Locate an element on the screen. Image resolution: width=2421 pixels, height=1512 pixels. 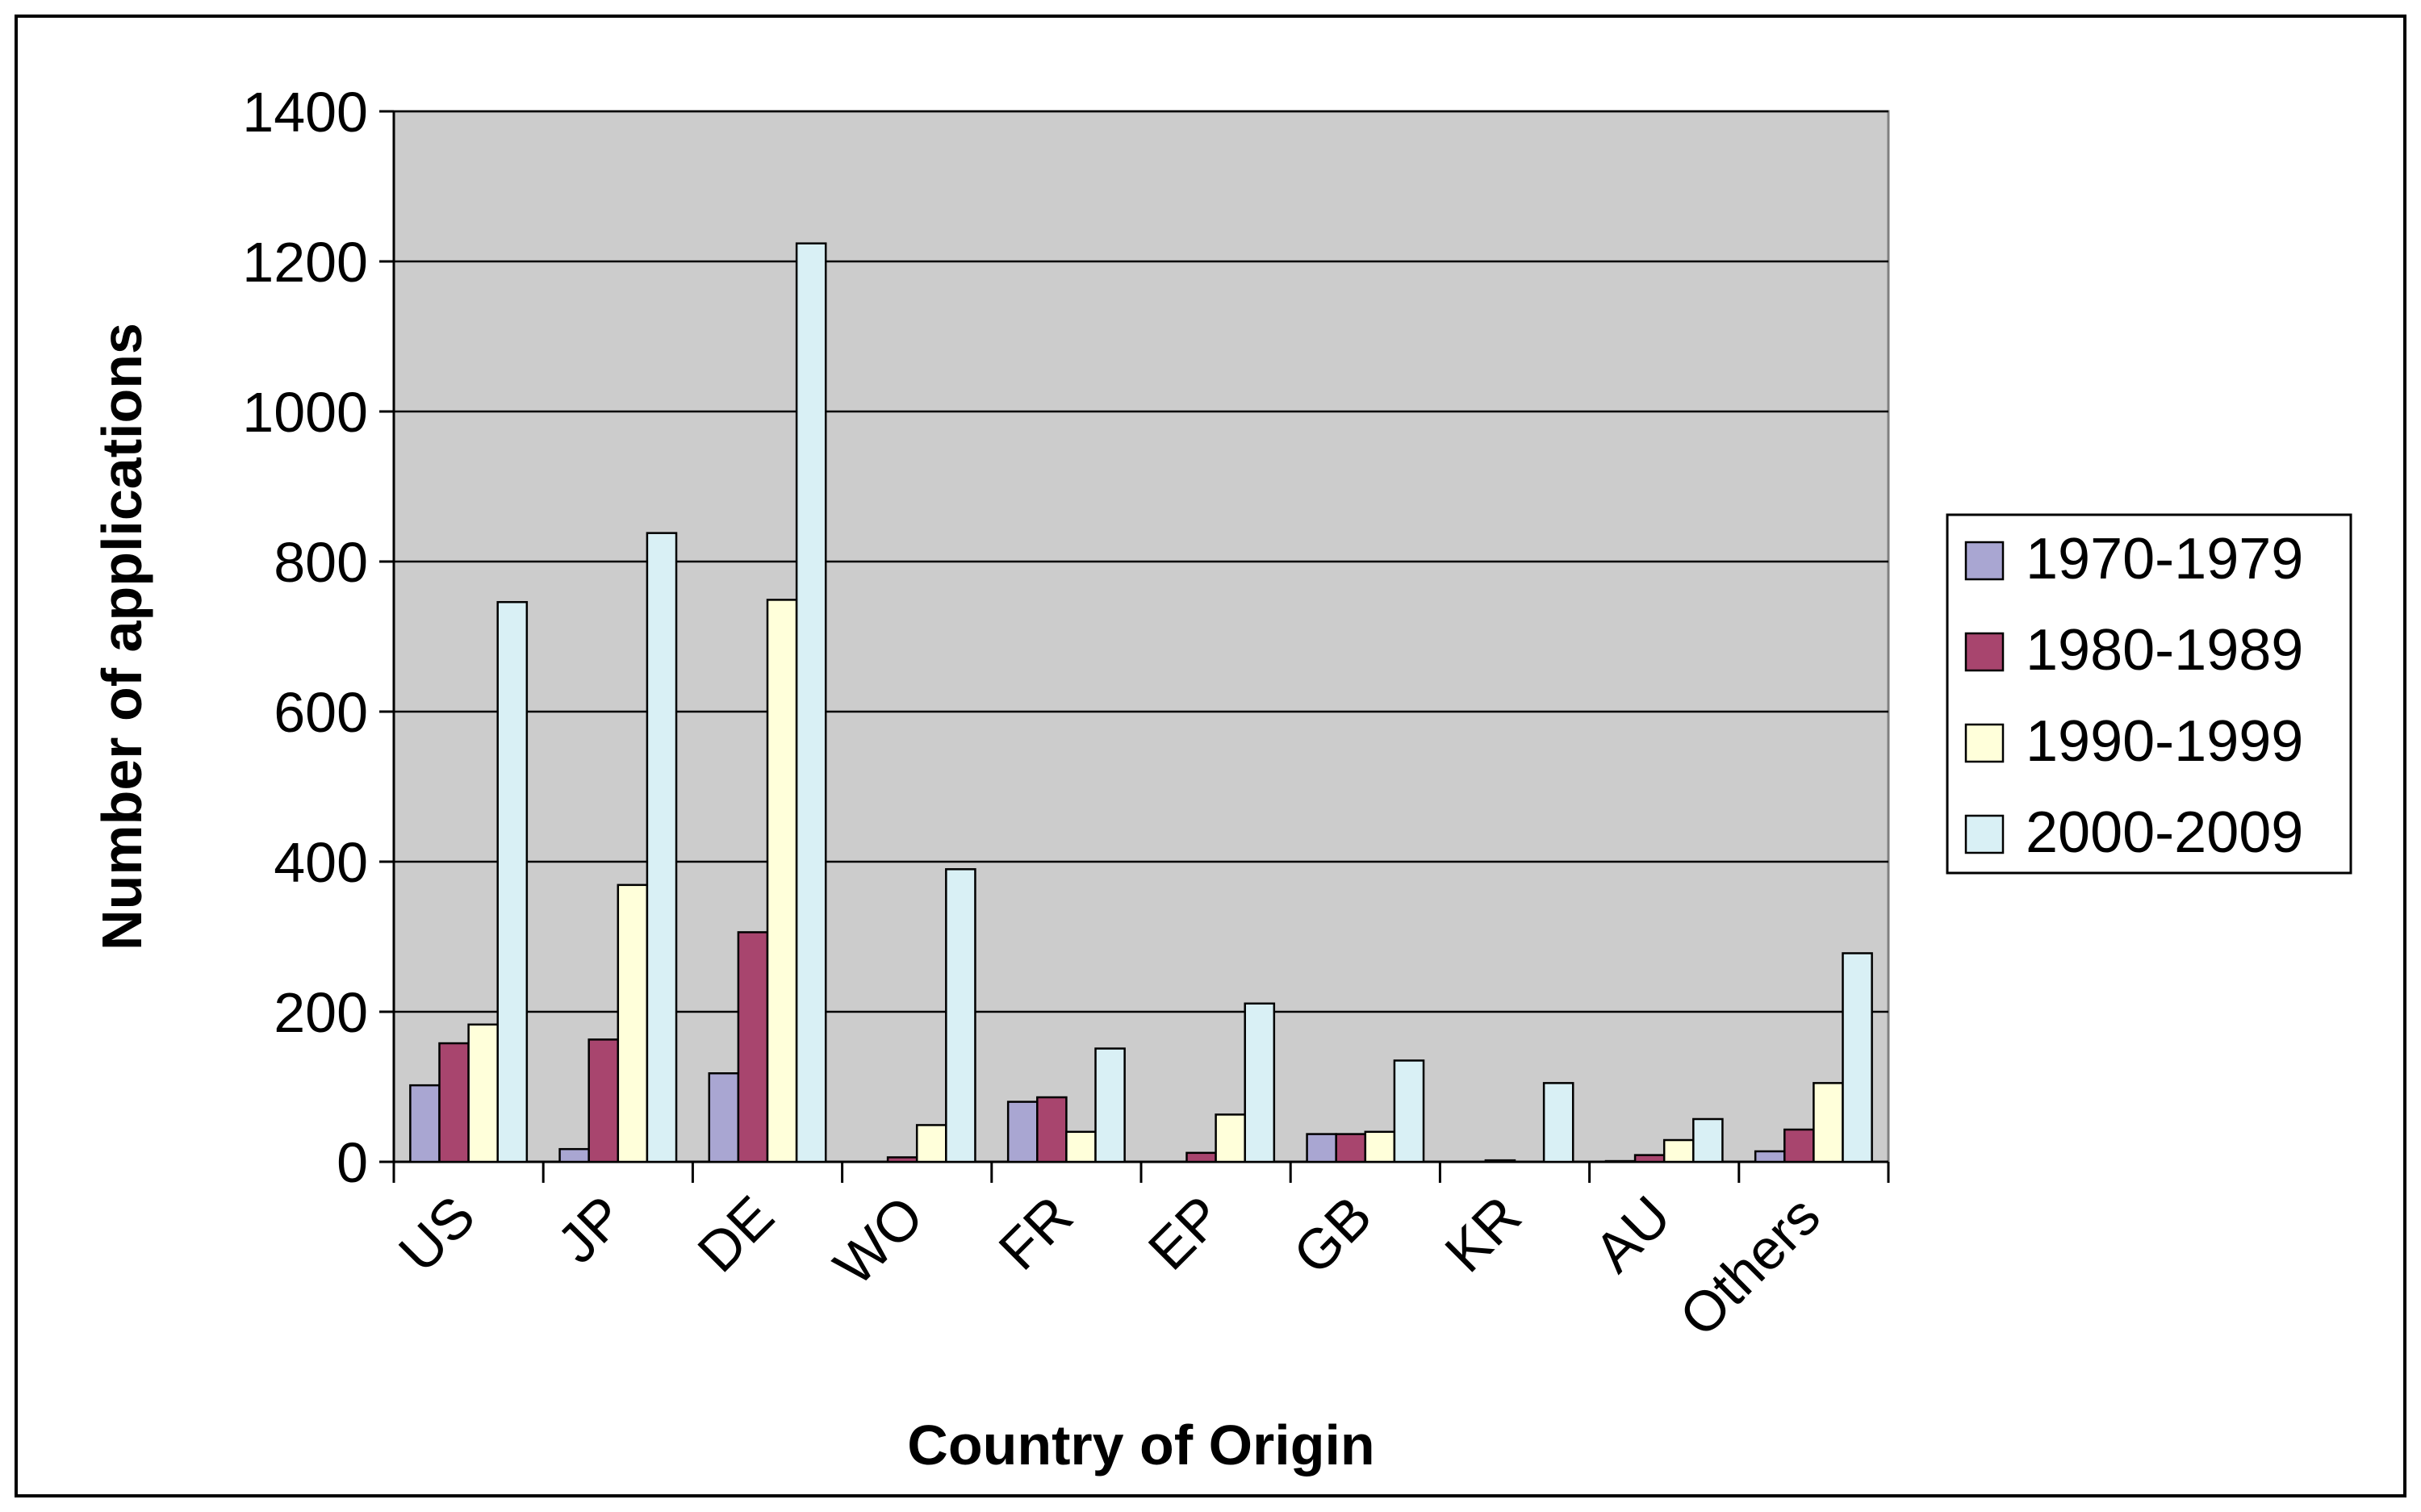
y-tick-label: 1000 is located at coordinates (305, 412).